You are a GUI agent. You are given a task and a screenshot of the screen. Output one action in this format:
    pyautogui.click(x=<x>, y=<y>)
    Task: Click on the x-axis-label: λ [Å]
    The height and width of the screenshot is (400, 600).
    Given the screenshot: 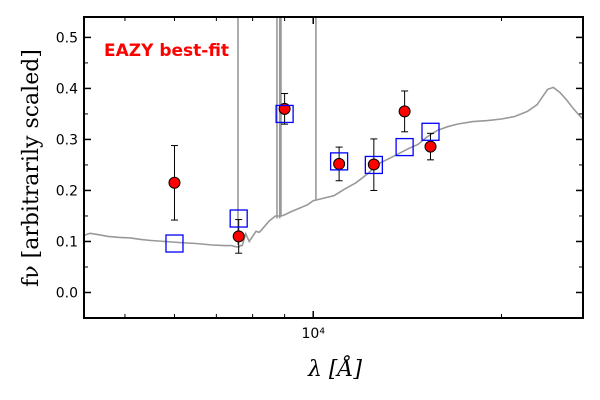 What is the action you would take?
    pyautogui.click(x=334, y=368)
    